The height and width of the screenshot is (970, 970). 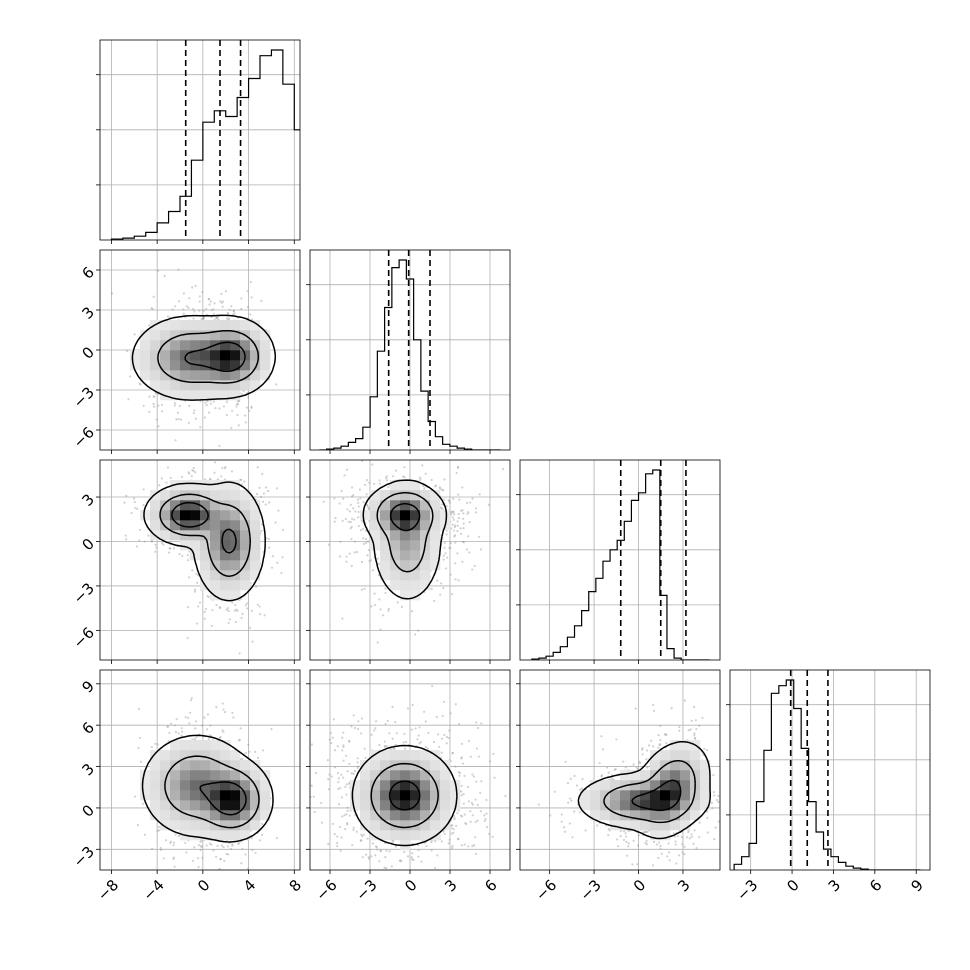 I want to click on histogram-step-line, so click(x=410, y=354).